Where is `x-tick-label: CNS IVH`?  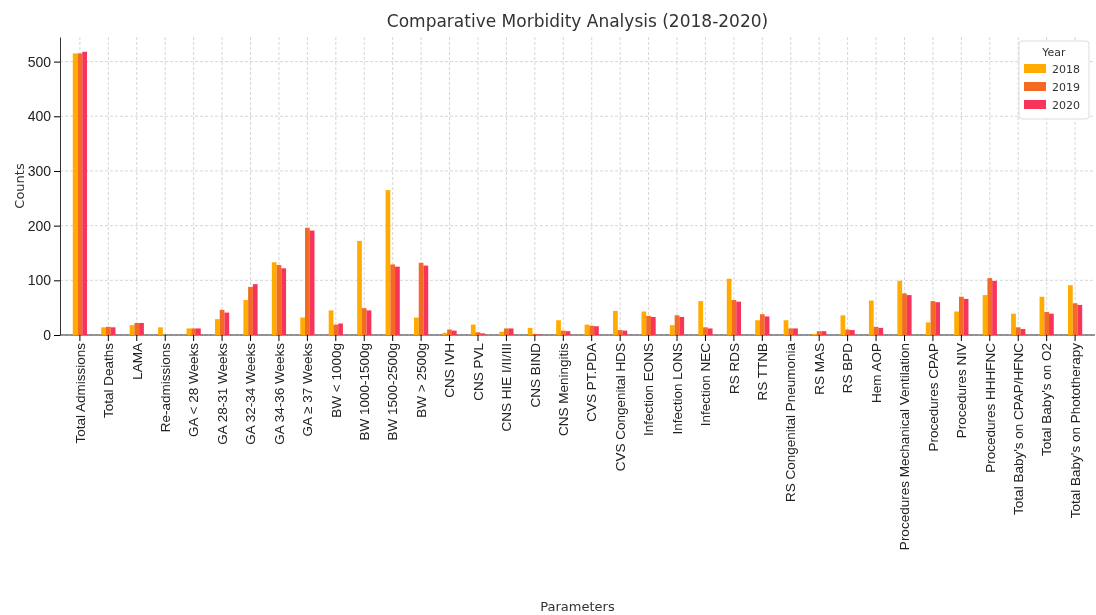
x-tick-label: CNS IVH is located at coordinates (450, 370).